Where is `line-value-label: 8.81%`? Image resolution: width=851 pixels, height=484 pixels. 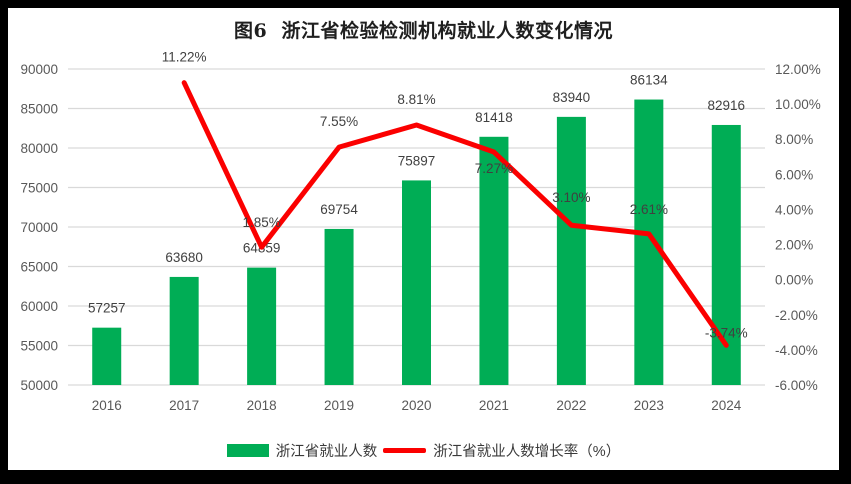 line-value-label: 8.81% is located at coordinates (416, 99).